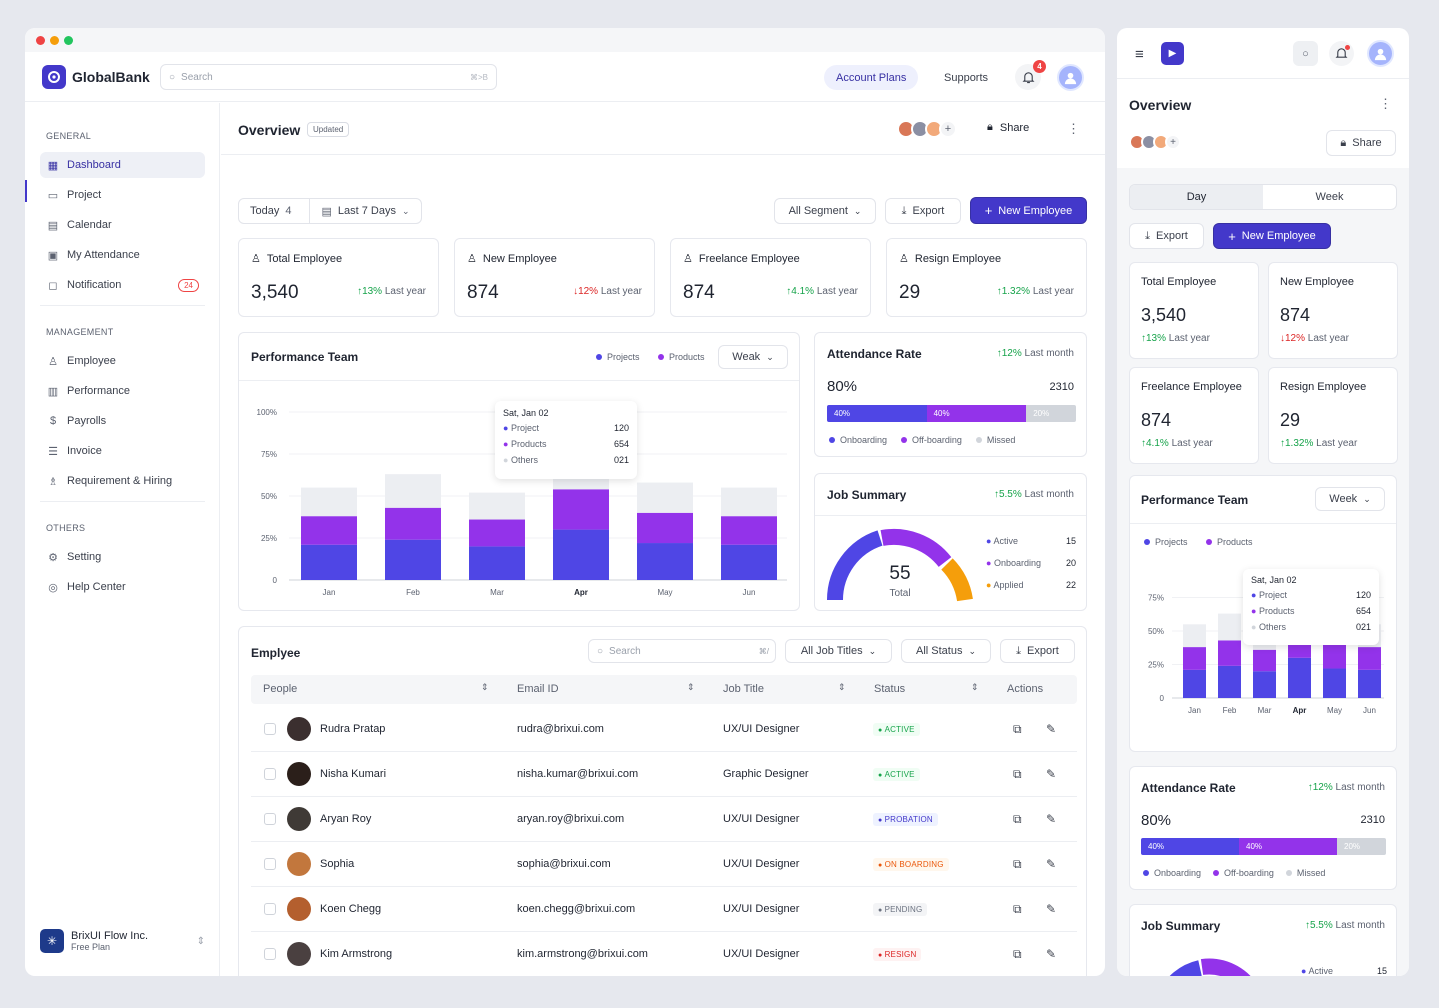  Describe the element at coordinates (122, 285) in the screenshot. I see `sidebar-item-notification: ◻ Notification 24` at that location.